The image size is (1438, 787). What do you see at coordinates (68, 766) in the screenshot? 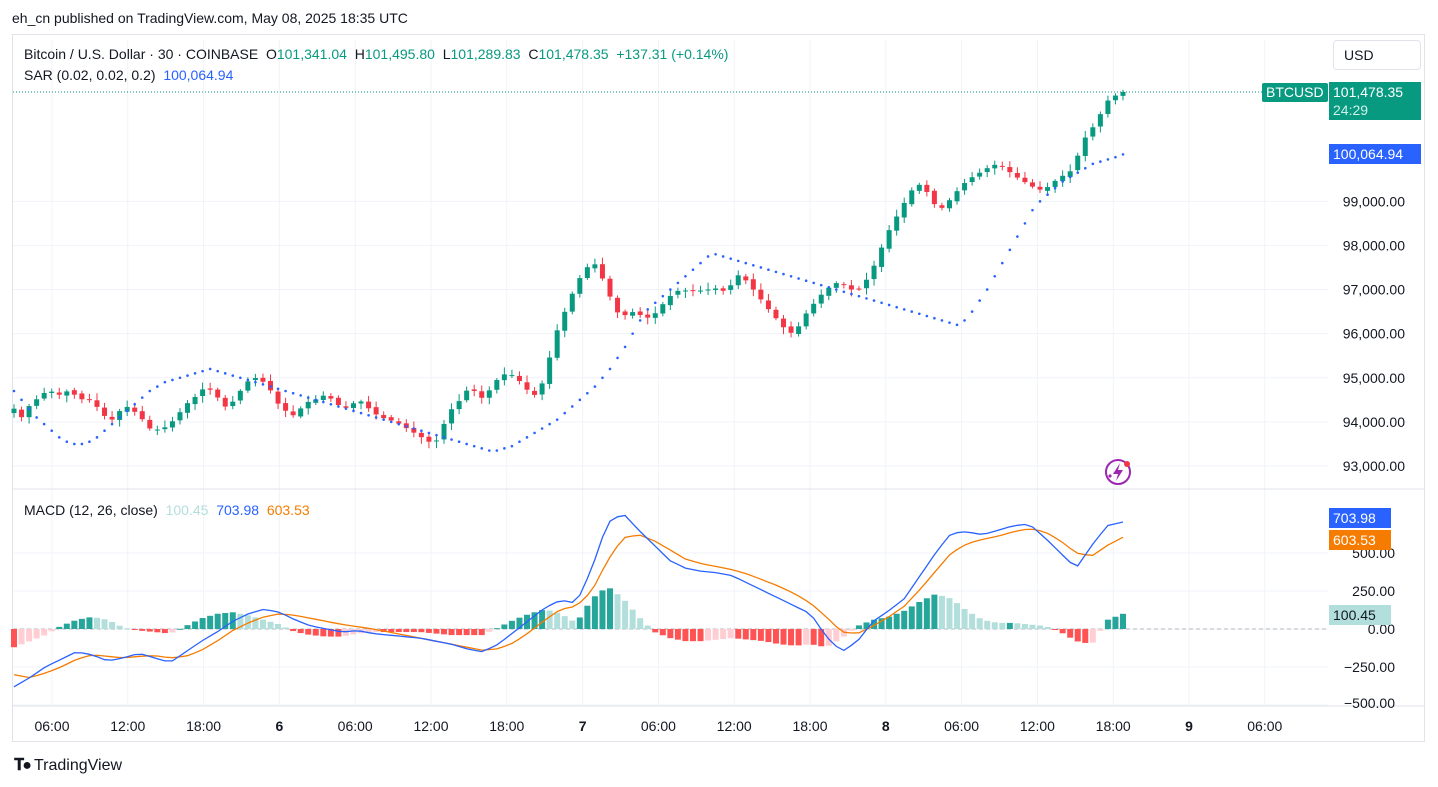
I see `footer-brand: 𝐓● TradingView` at bounding box center [68, 766].